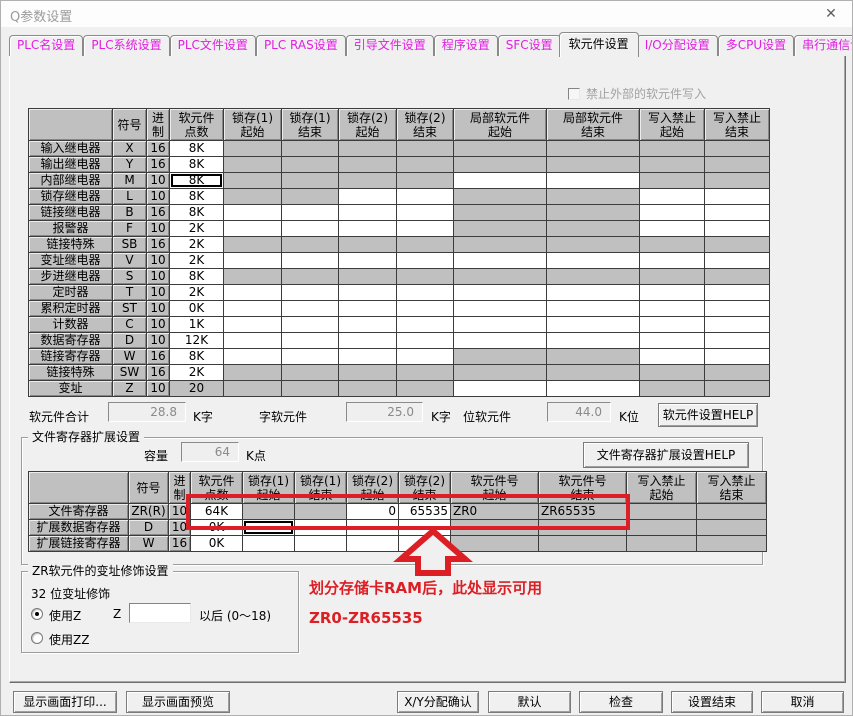 The image size is (853, 716). I want to click on device-points-cell: 12K, so click(196, 340).